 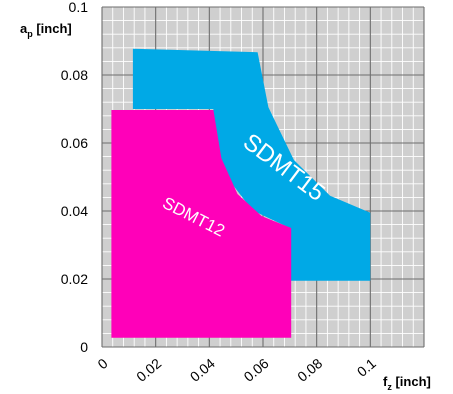 What do you see at coordinates (30, 34) in the screenshot?
I see `y-axis-title-sub: p` at bounding box center [30, 34].